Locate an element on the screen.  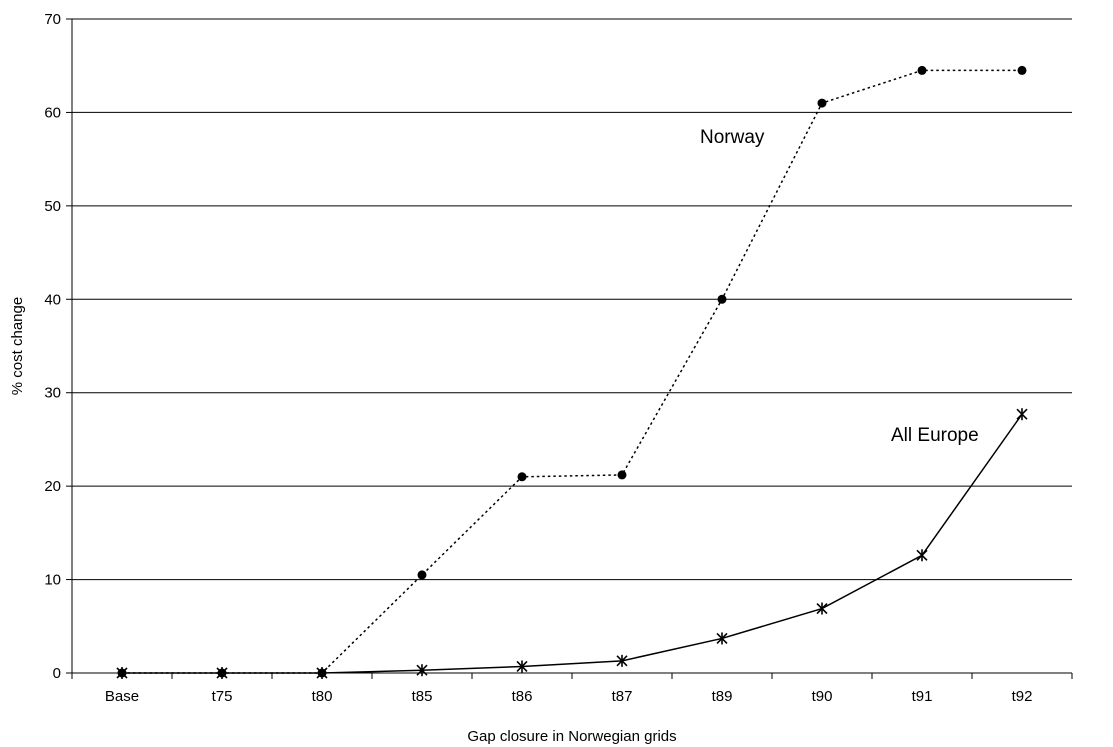
x-tick-label: t91 is located at coordinates (922, 696).